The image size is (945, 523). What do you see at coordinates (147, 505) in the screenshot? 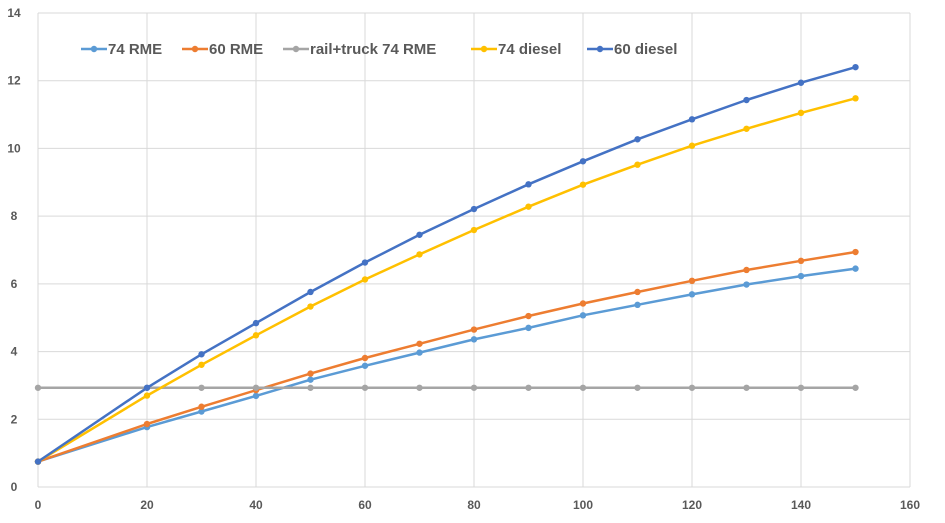
I see `x-tick-label: 20` at bounding box center [147, 505].